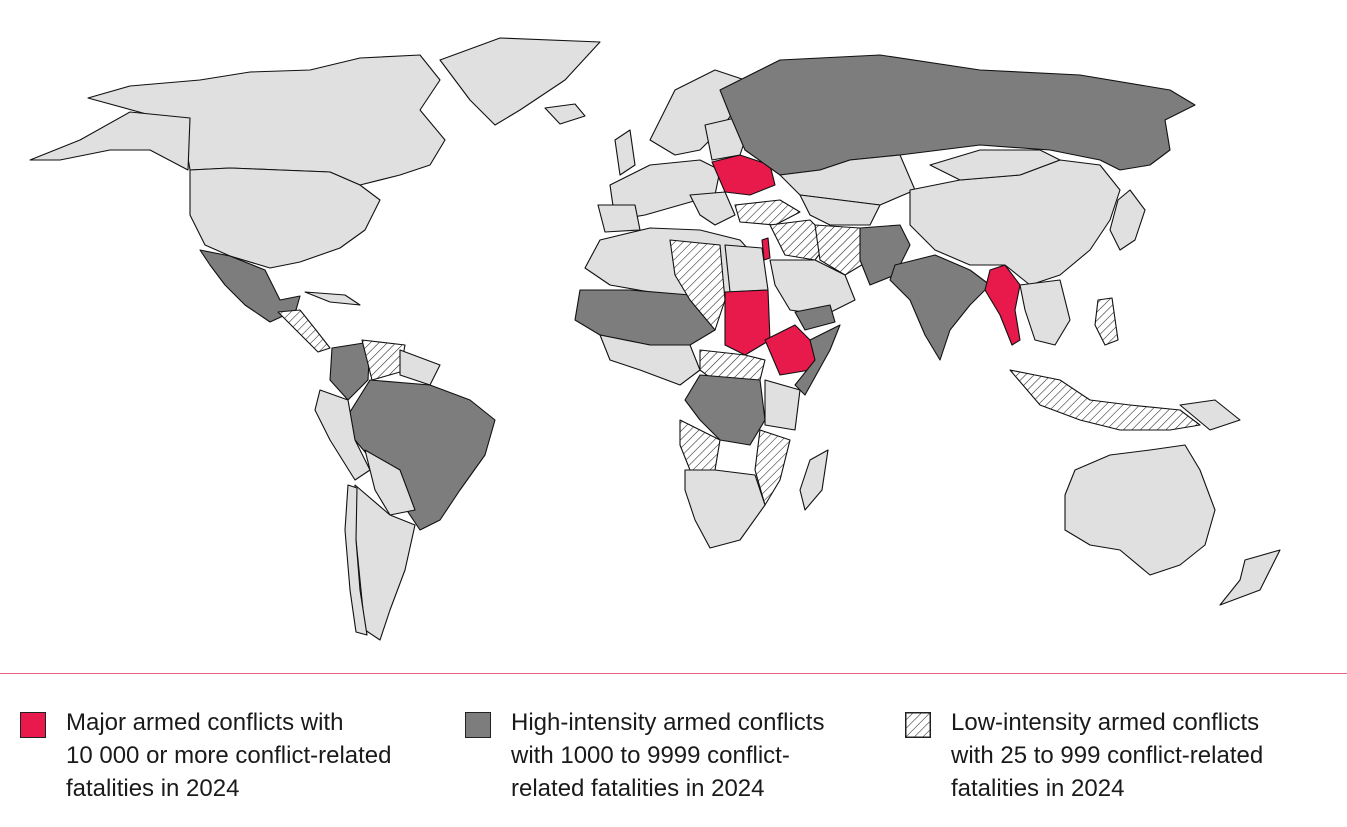  I want to click on country-sahel, so click(647, 317).